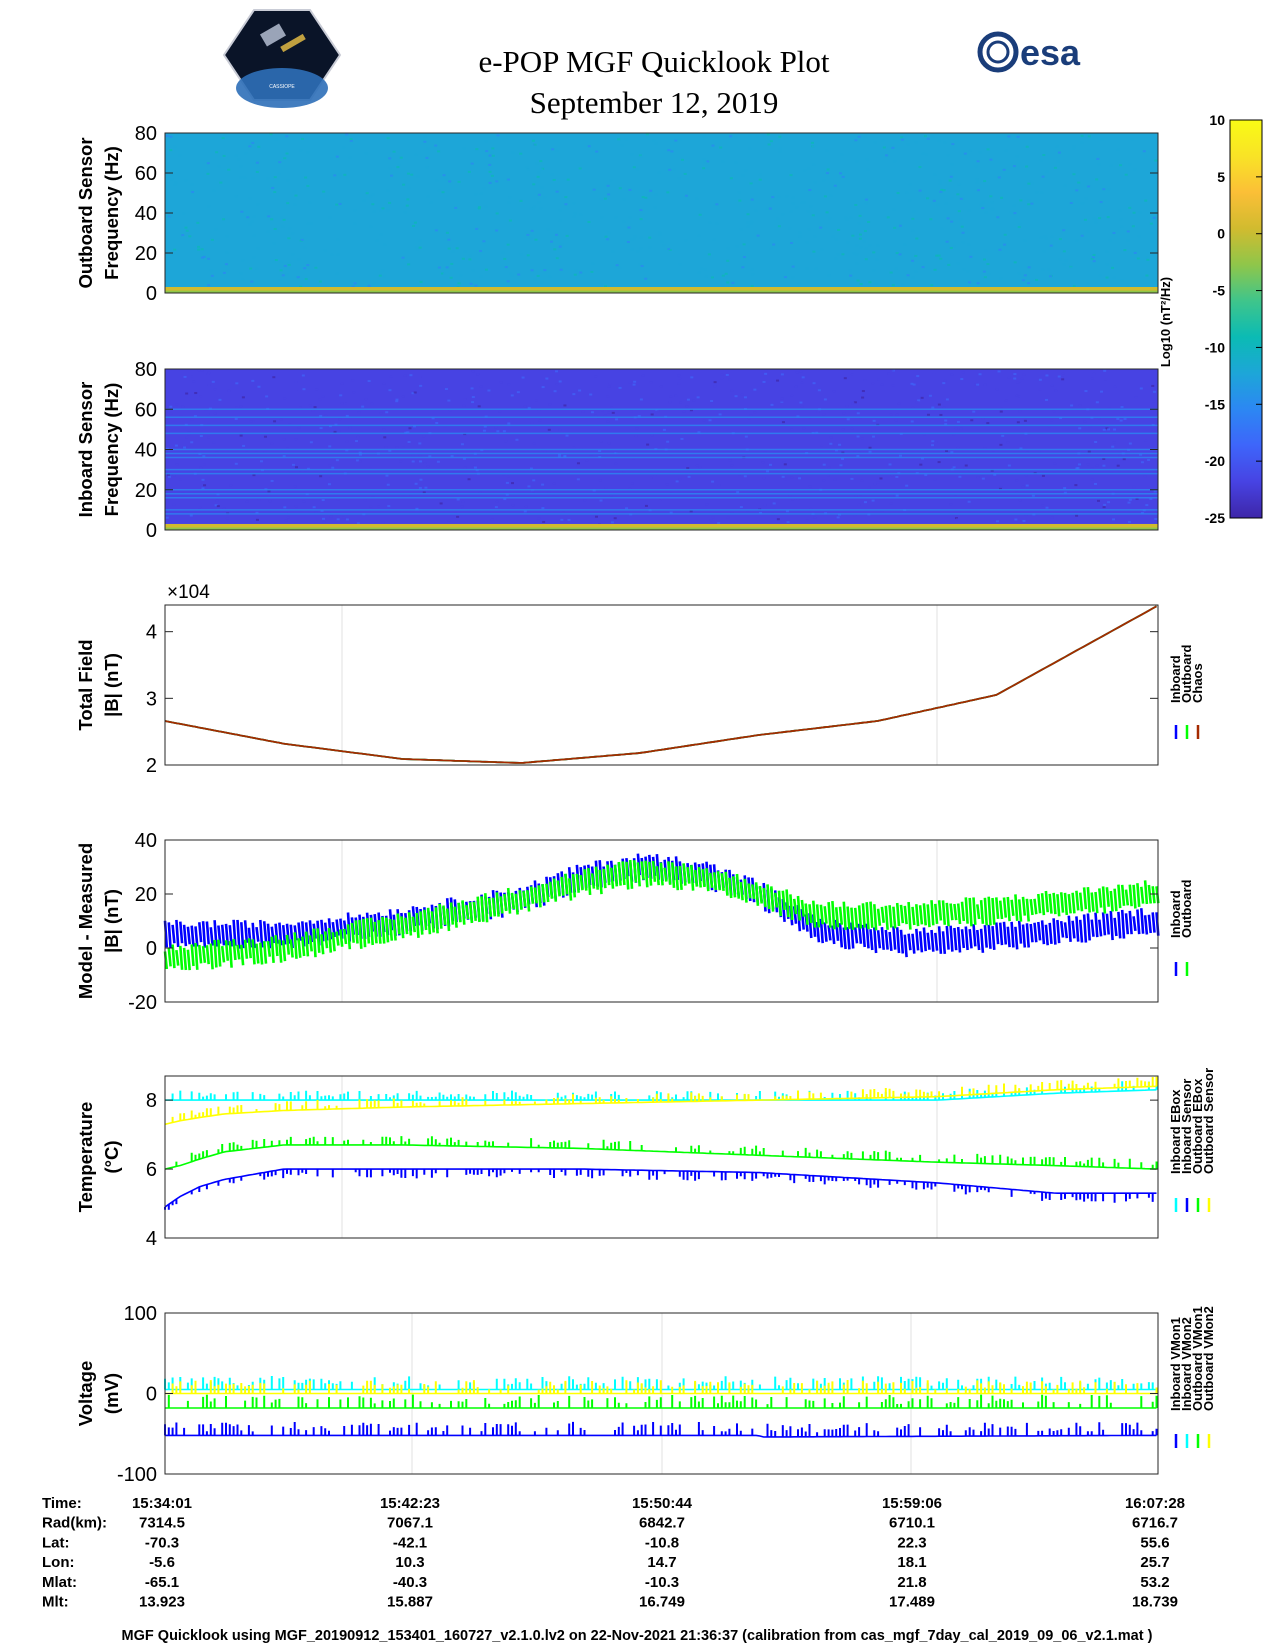 The height and width of the screenshot is (1650, 1275). Describe the element at coordinates (62, 1503) in the screenshot. I see `ephemeris-label: Time:` at that location.